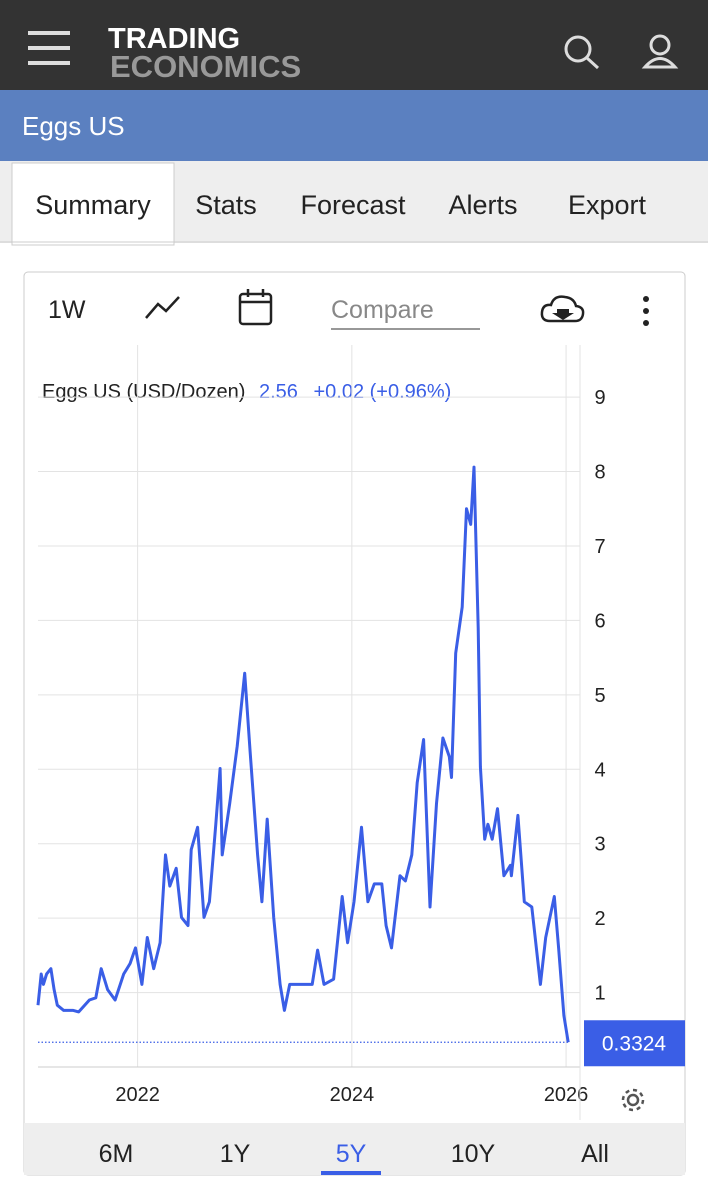 The height and width of the screenshot is (1200, 708). I want to click on interval-button: 1W, so click(67, 310).